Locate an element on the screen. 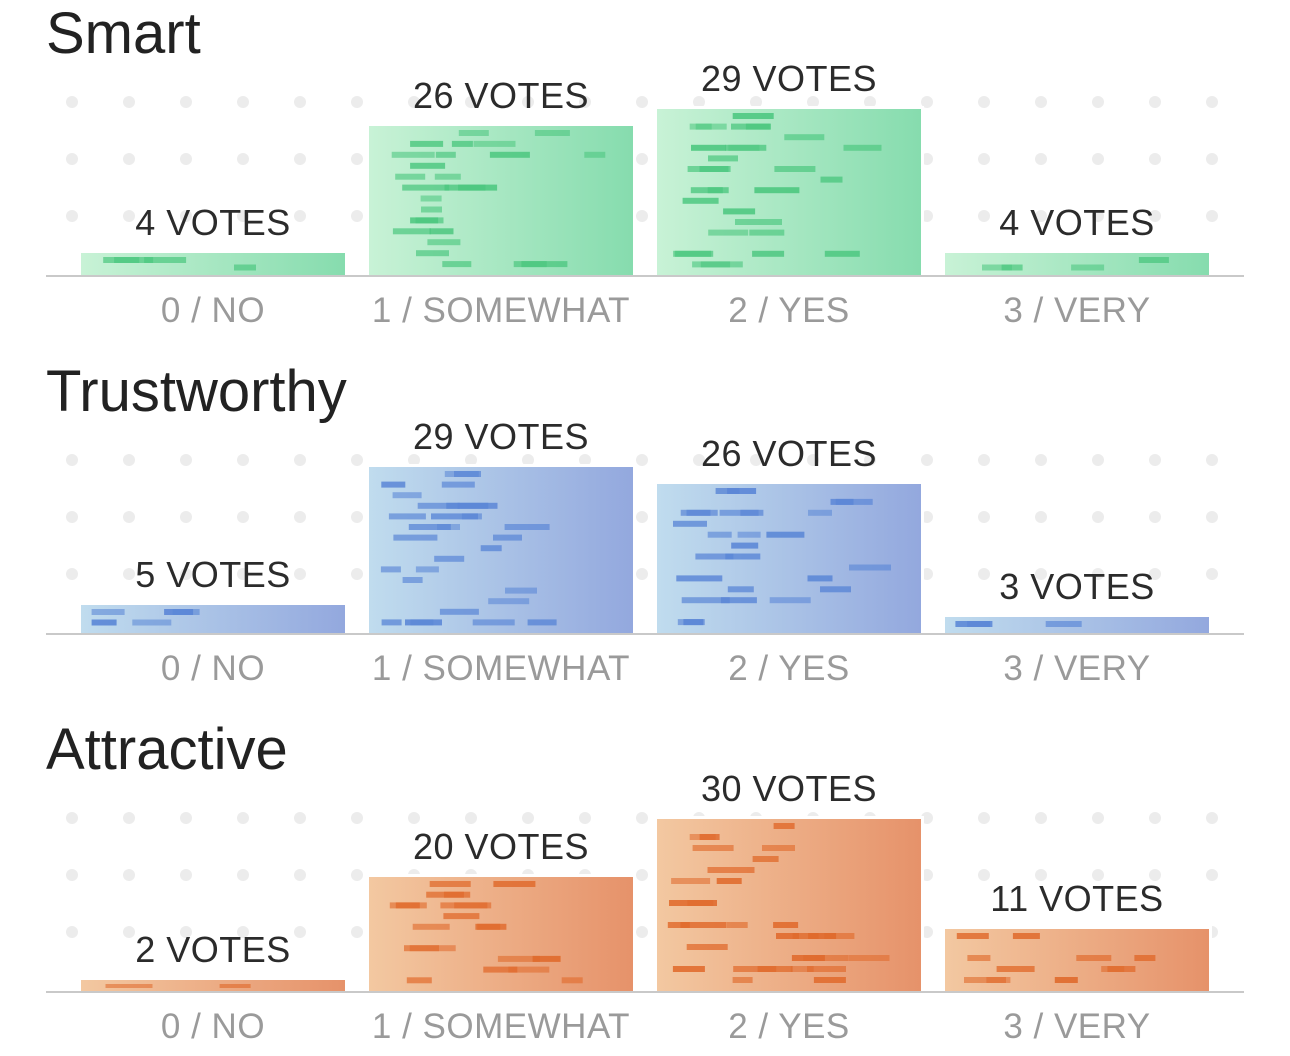  vote-count-label: 2 VOTES is located at coordinates (213, 949).